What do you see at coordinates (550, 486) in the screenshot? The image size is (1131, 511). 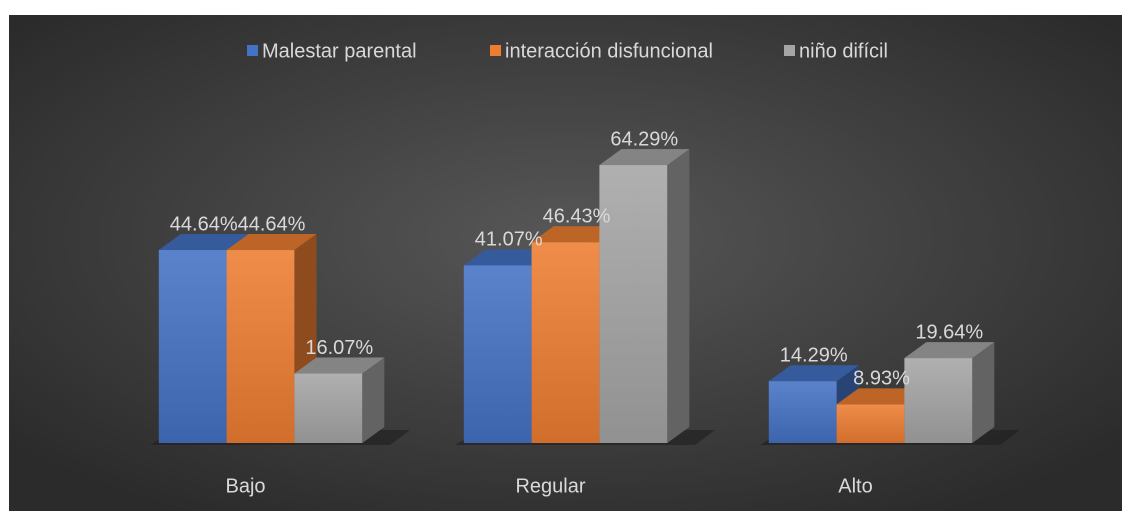 I see `x-tick-label: Regular` at bounding box center [550, 486].